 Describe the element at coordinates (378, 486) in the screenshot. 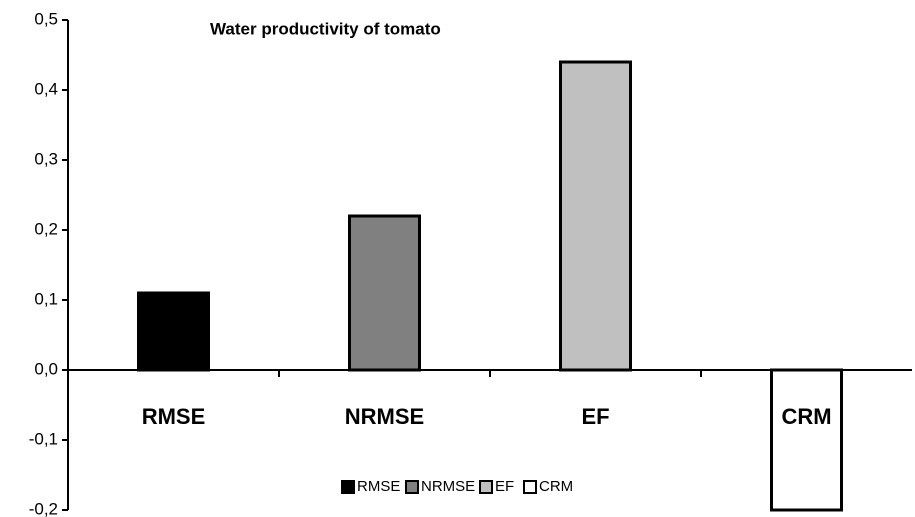

I see `legend-label: RMSE` at that location.